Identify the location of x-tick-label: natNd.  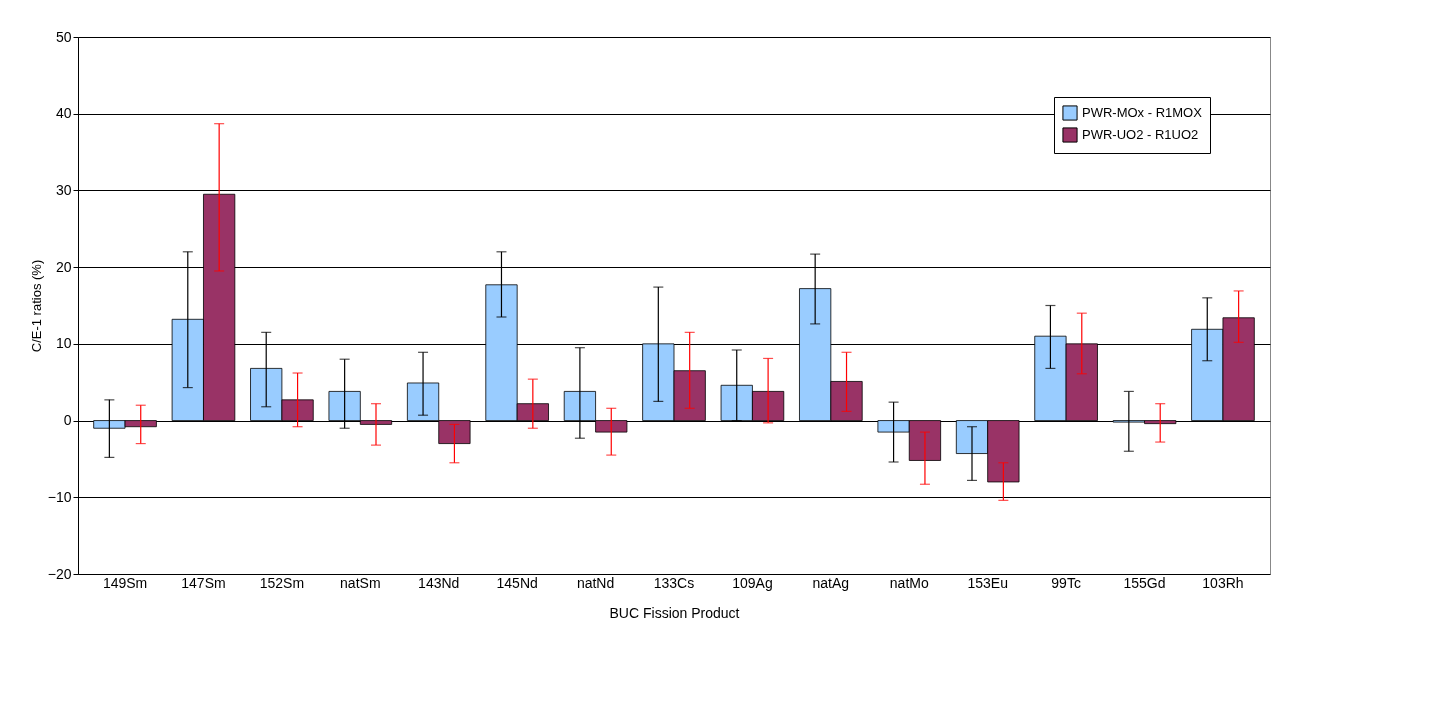
(595, 582).